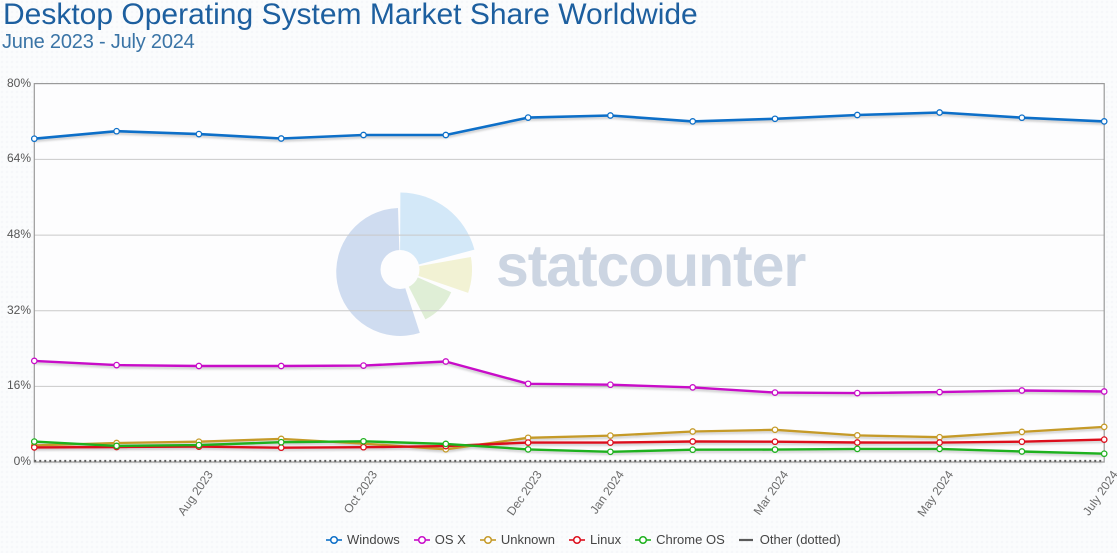 This screenshot has width=1117, height=553. I want to click on svg-text: statcounter, so click(651, 266).